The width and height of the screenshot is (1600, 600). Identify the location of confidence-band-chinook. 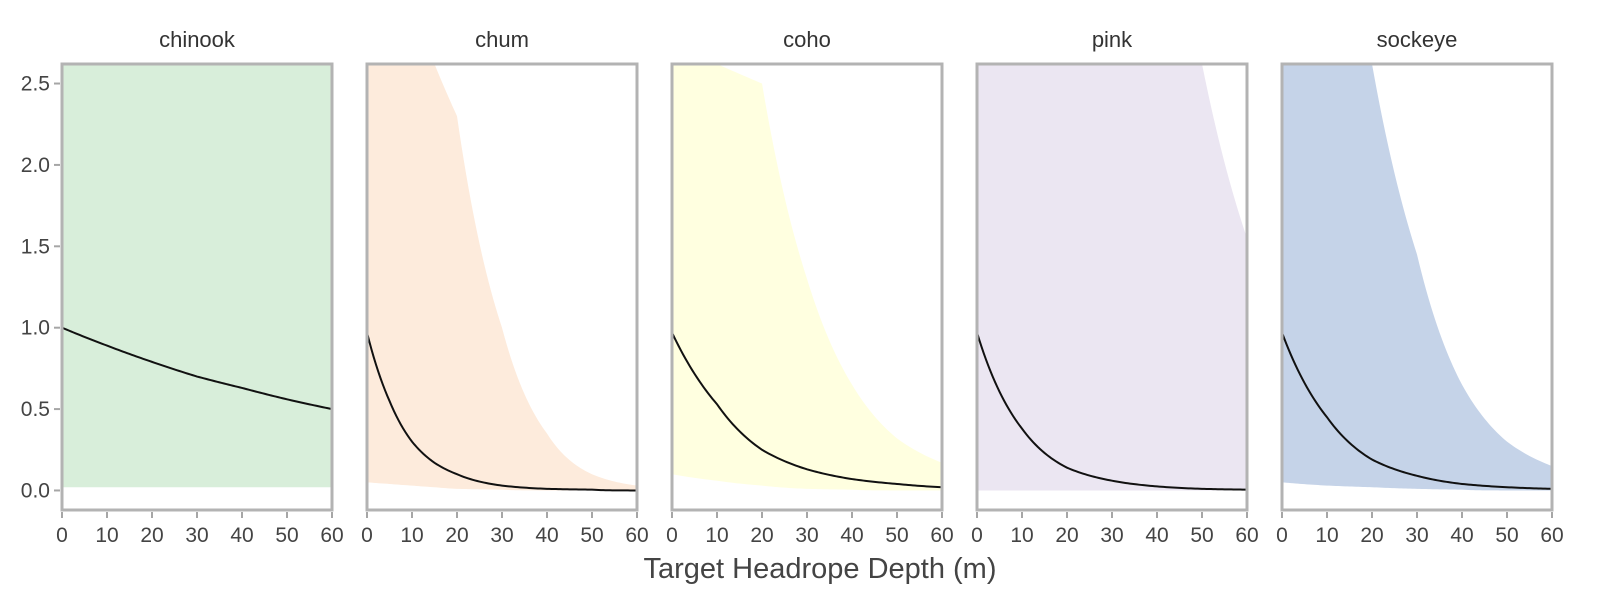
(197, 276).